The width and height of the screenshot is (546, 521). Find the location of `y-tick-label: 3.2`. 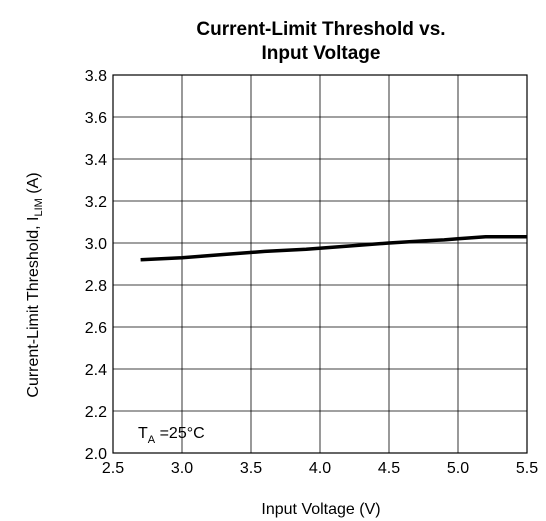

y-tick-label: 3.2 is located at coordinates (96, 202).